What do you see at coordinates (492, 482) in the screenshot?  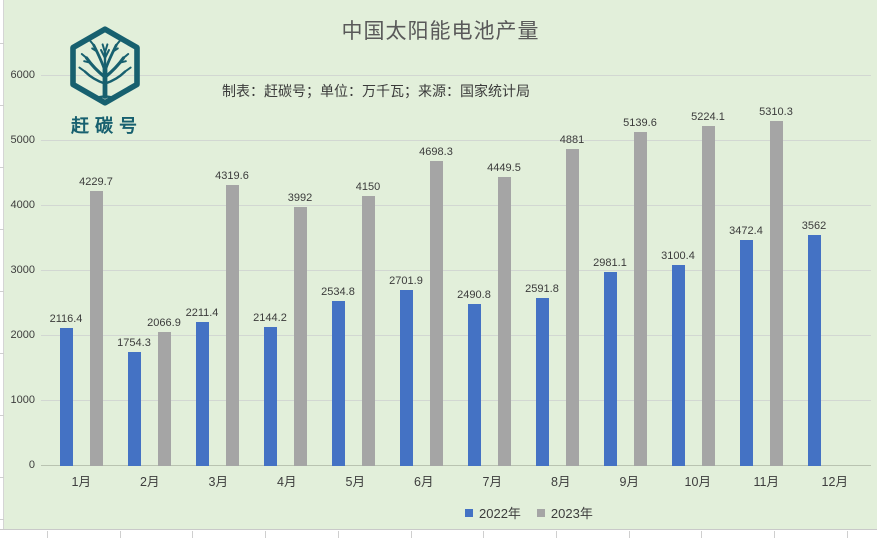 I see `x-axis-label-7月: 7月` at bounding box center [492, 482].